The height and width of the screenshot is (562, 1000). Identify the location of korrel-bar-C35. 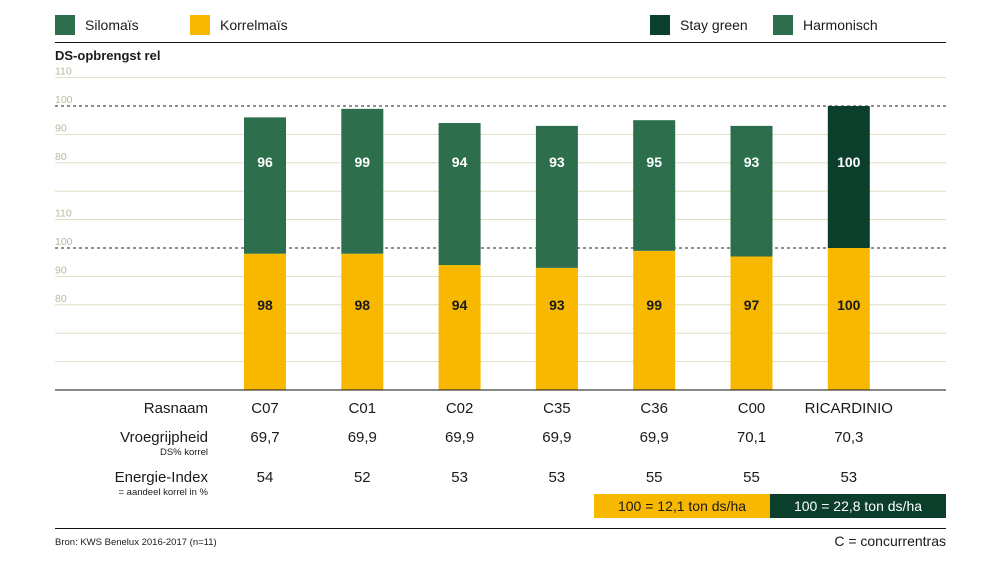
(556, 328).